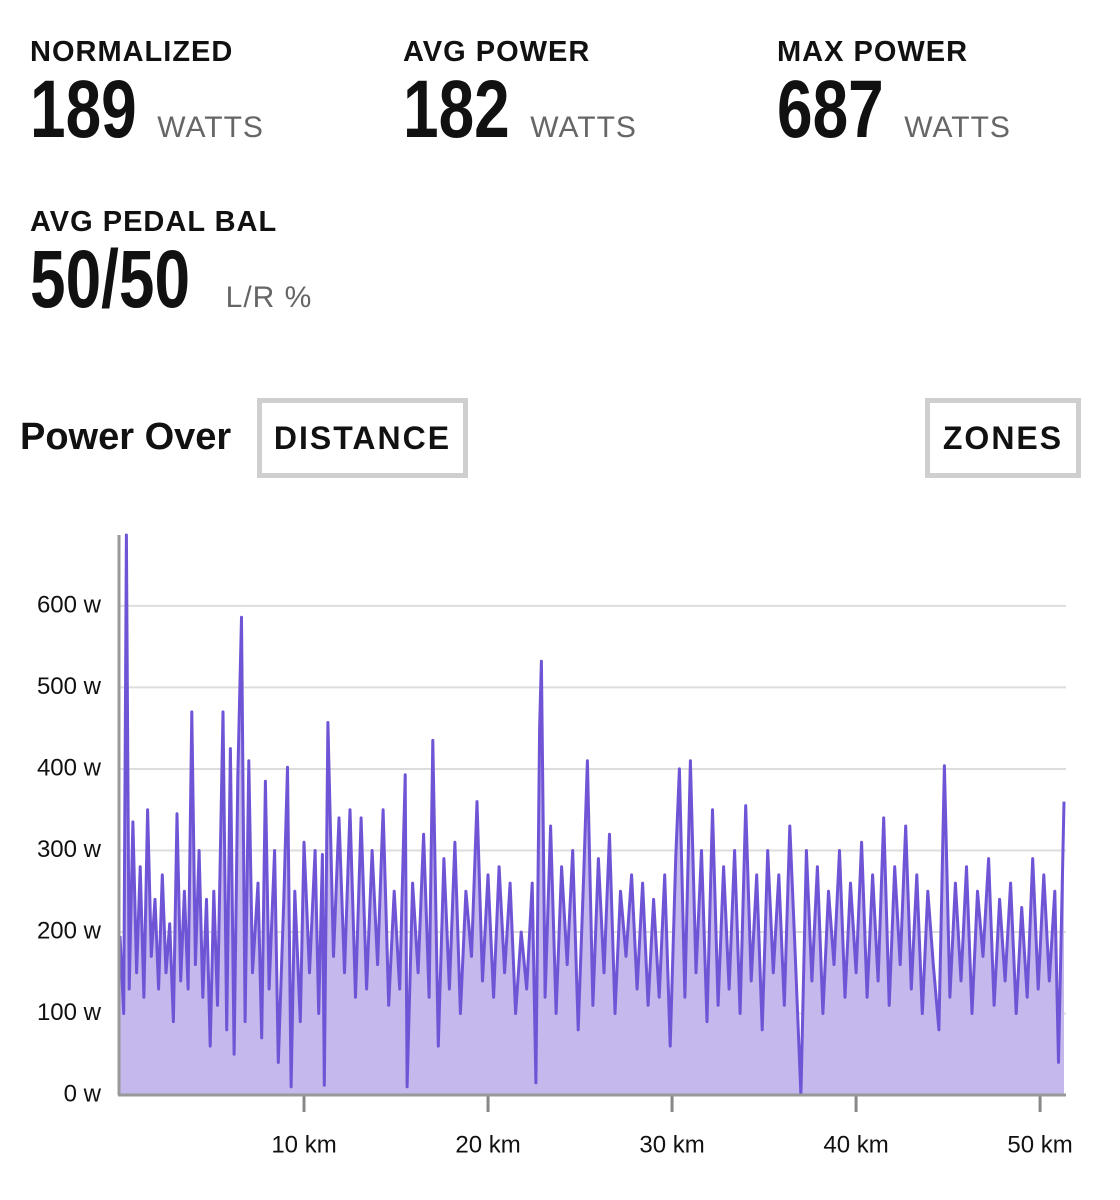  Describe the element at coordinates (1003, 438) in the screenshot. I see `zones-button: ZONES` at that location.